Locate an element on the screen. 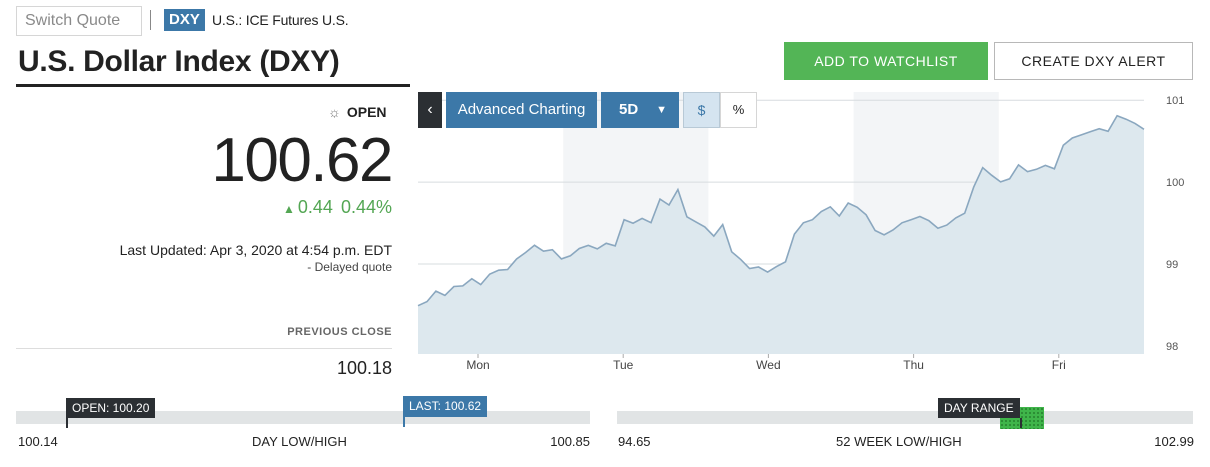  week52-day-range-marker is located at coordinates (1021, 423).